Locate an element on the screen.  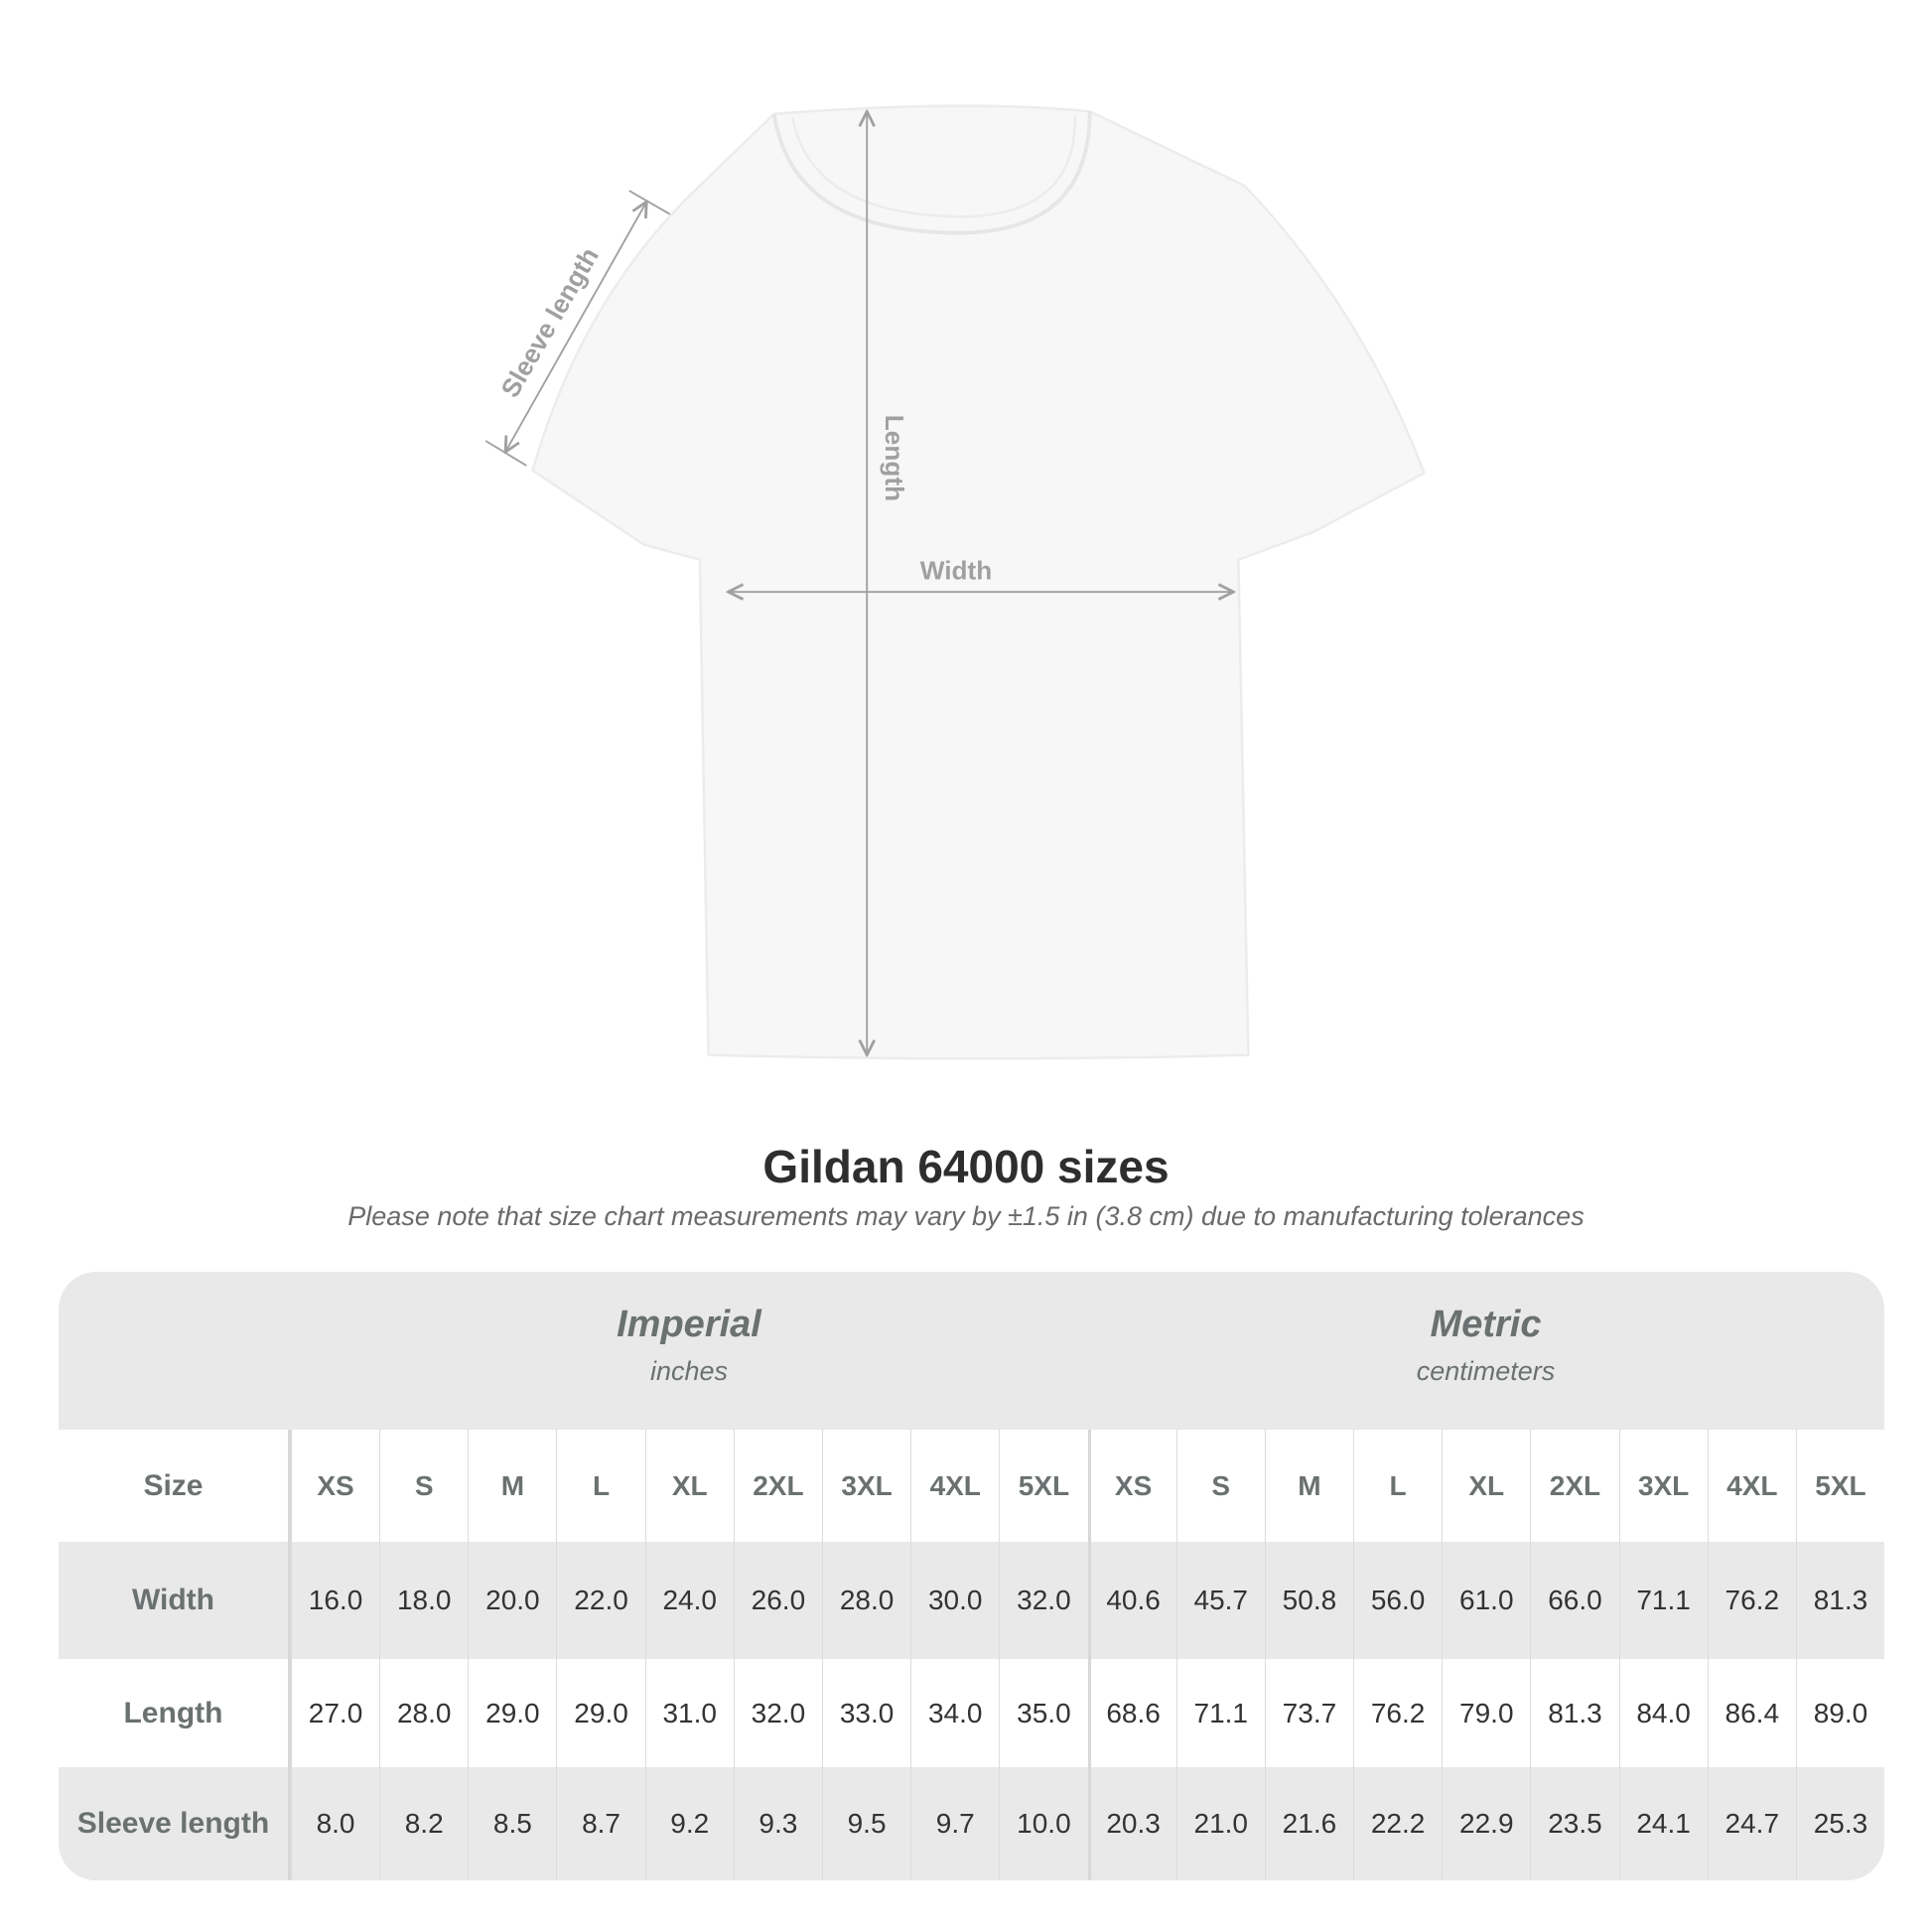
metric-value-cell: 89.0 is located at coordinates (1839, 1713).